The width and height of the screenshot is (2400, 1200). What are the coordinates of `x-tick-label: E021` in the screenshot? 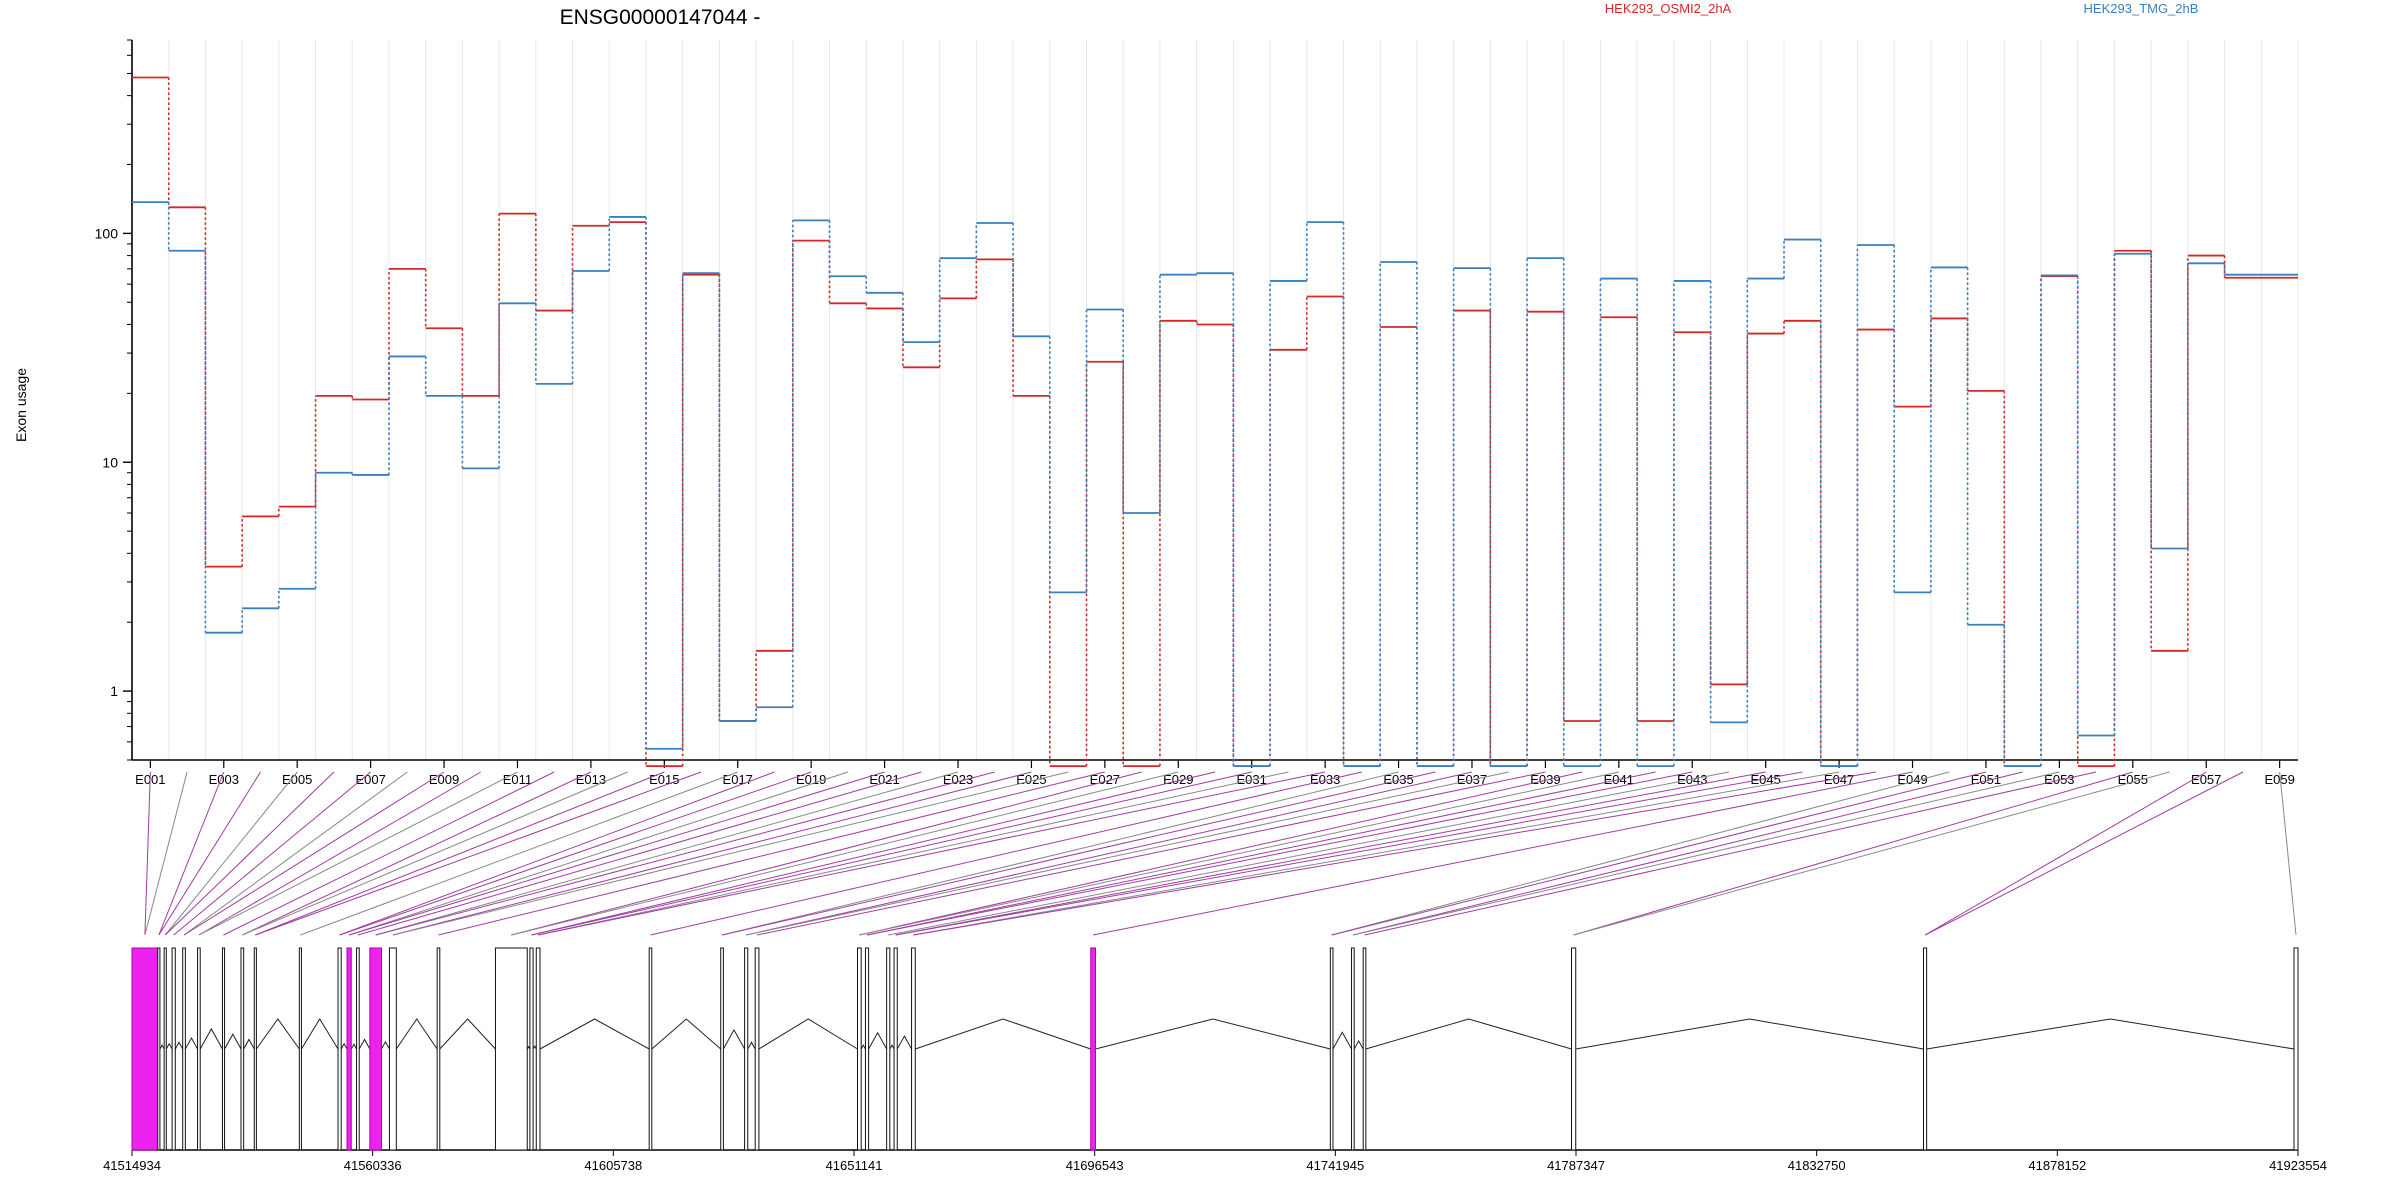 It's located at (884, 779).